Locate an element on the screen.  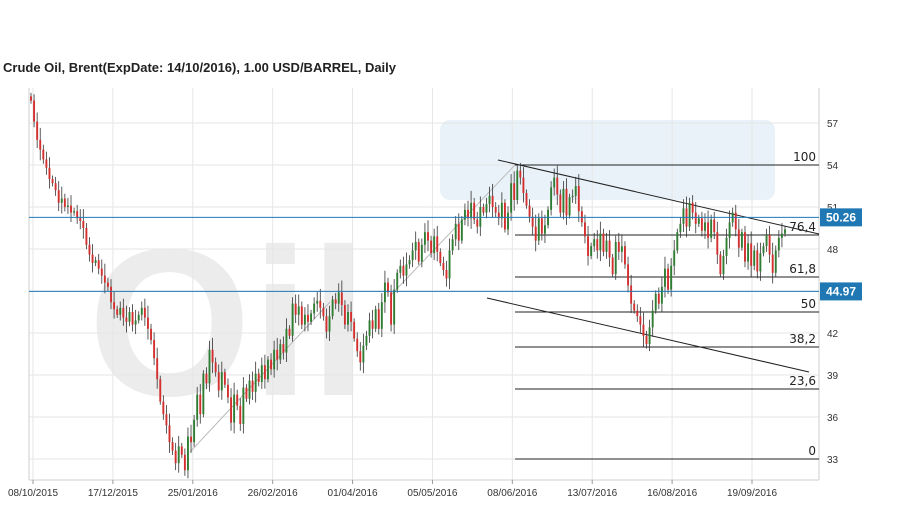
channel-upper-line is located at coordinates (658, 197).